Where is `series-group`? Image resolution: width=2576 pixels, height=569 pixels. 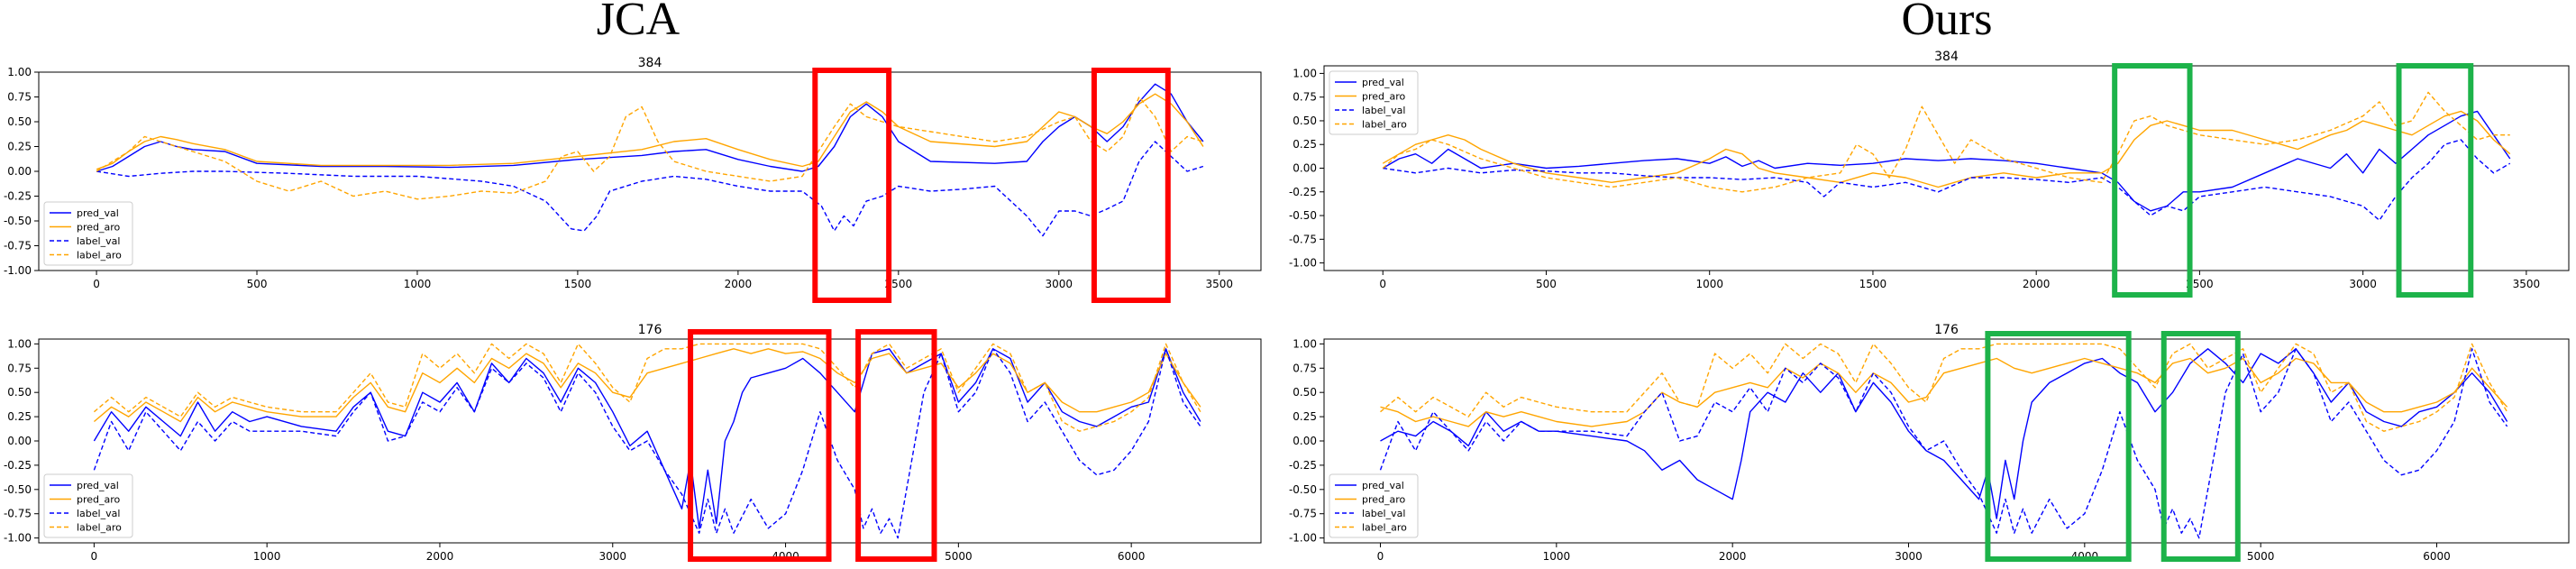
series-group is located at coordinates (1946, 156).